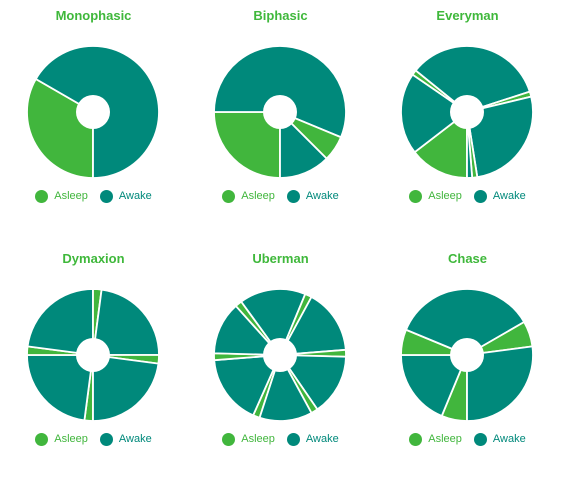 Image resolution: width=562 pixels, height=486 pixels. Describe the element at coordinates (93, 258) in the screenshot. I see `chart-title: Dymaxion` at that location.